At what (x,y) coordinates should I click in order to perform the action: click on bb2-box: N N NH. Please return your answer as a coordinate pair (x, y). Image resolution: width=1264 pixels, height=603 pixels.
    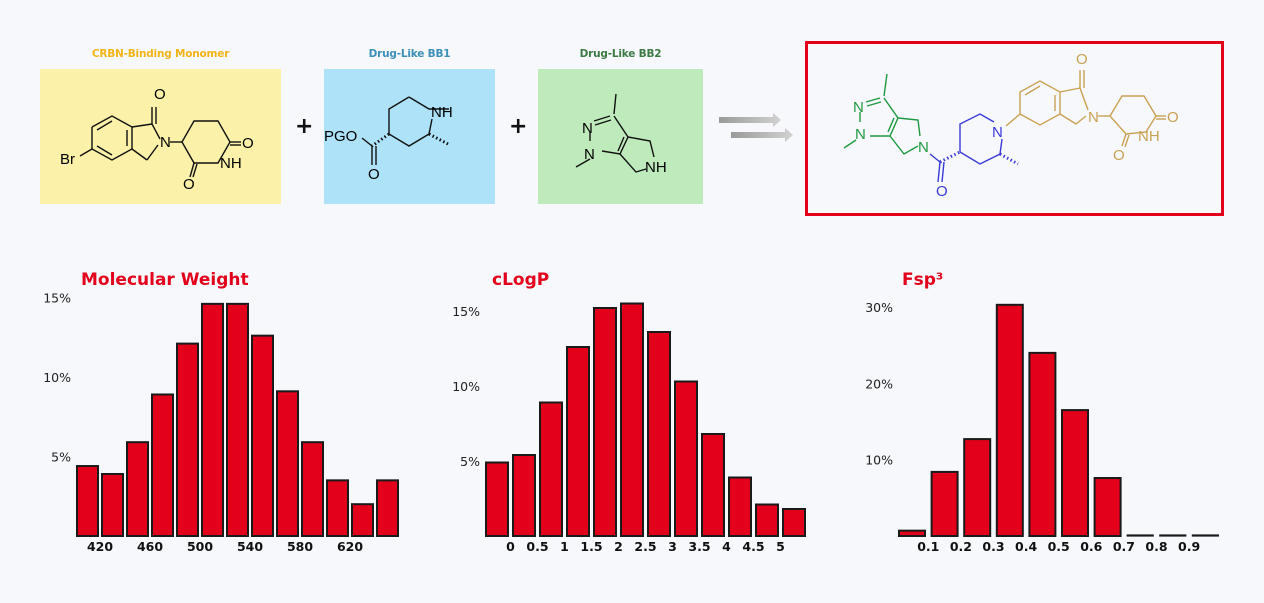
    Looking at the image, I should click on (620, 136).